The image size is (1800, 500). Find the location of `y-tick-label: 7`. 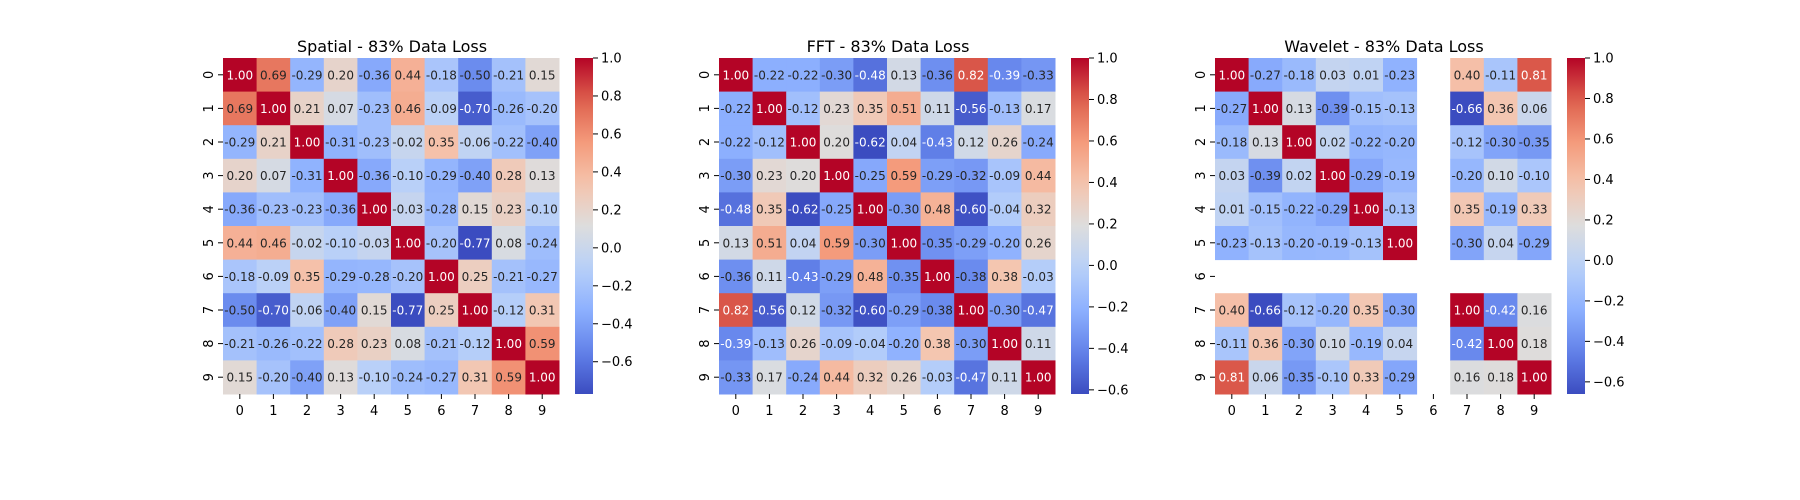

y-tick-label: 7 is located at coordinates (705, 310).